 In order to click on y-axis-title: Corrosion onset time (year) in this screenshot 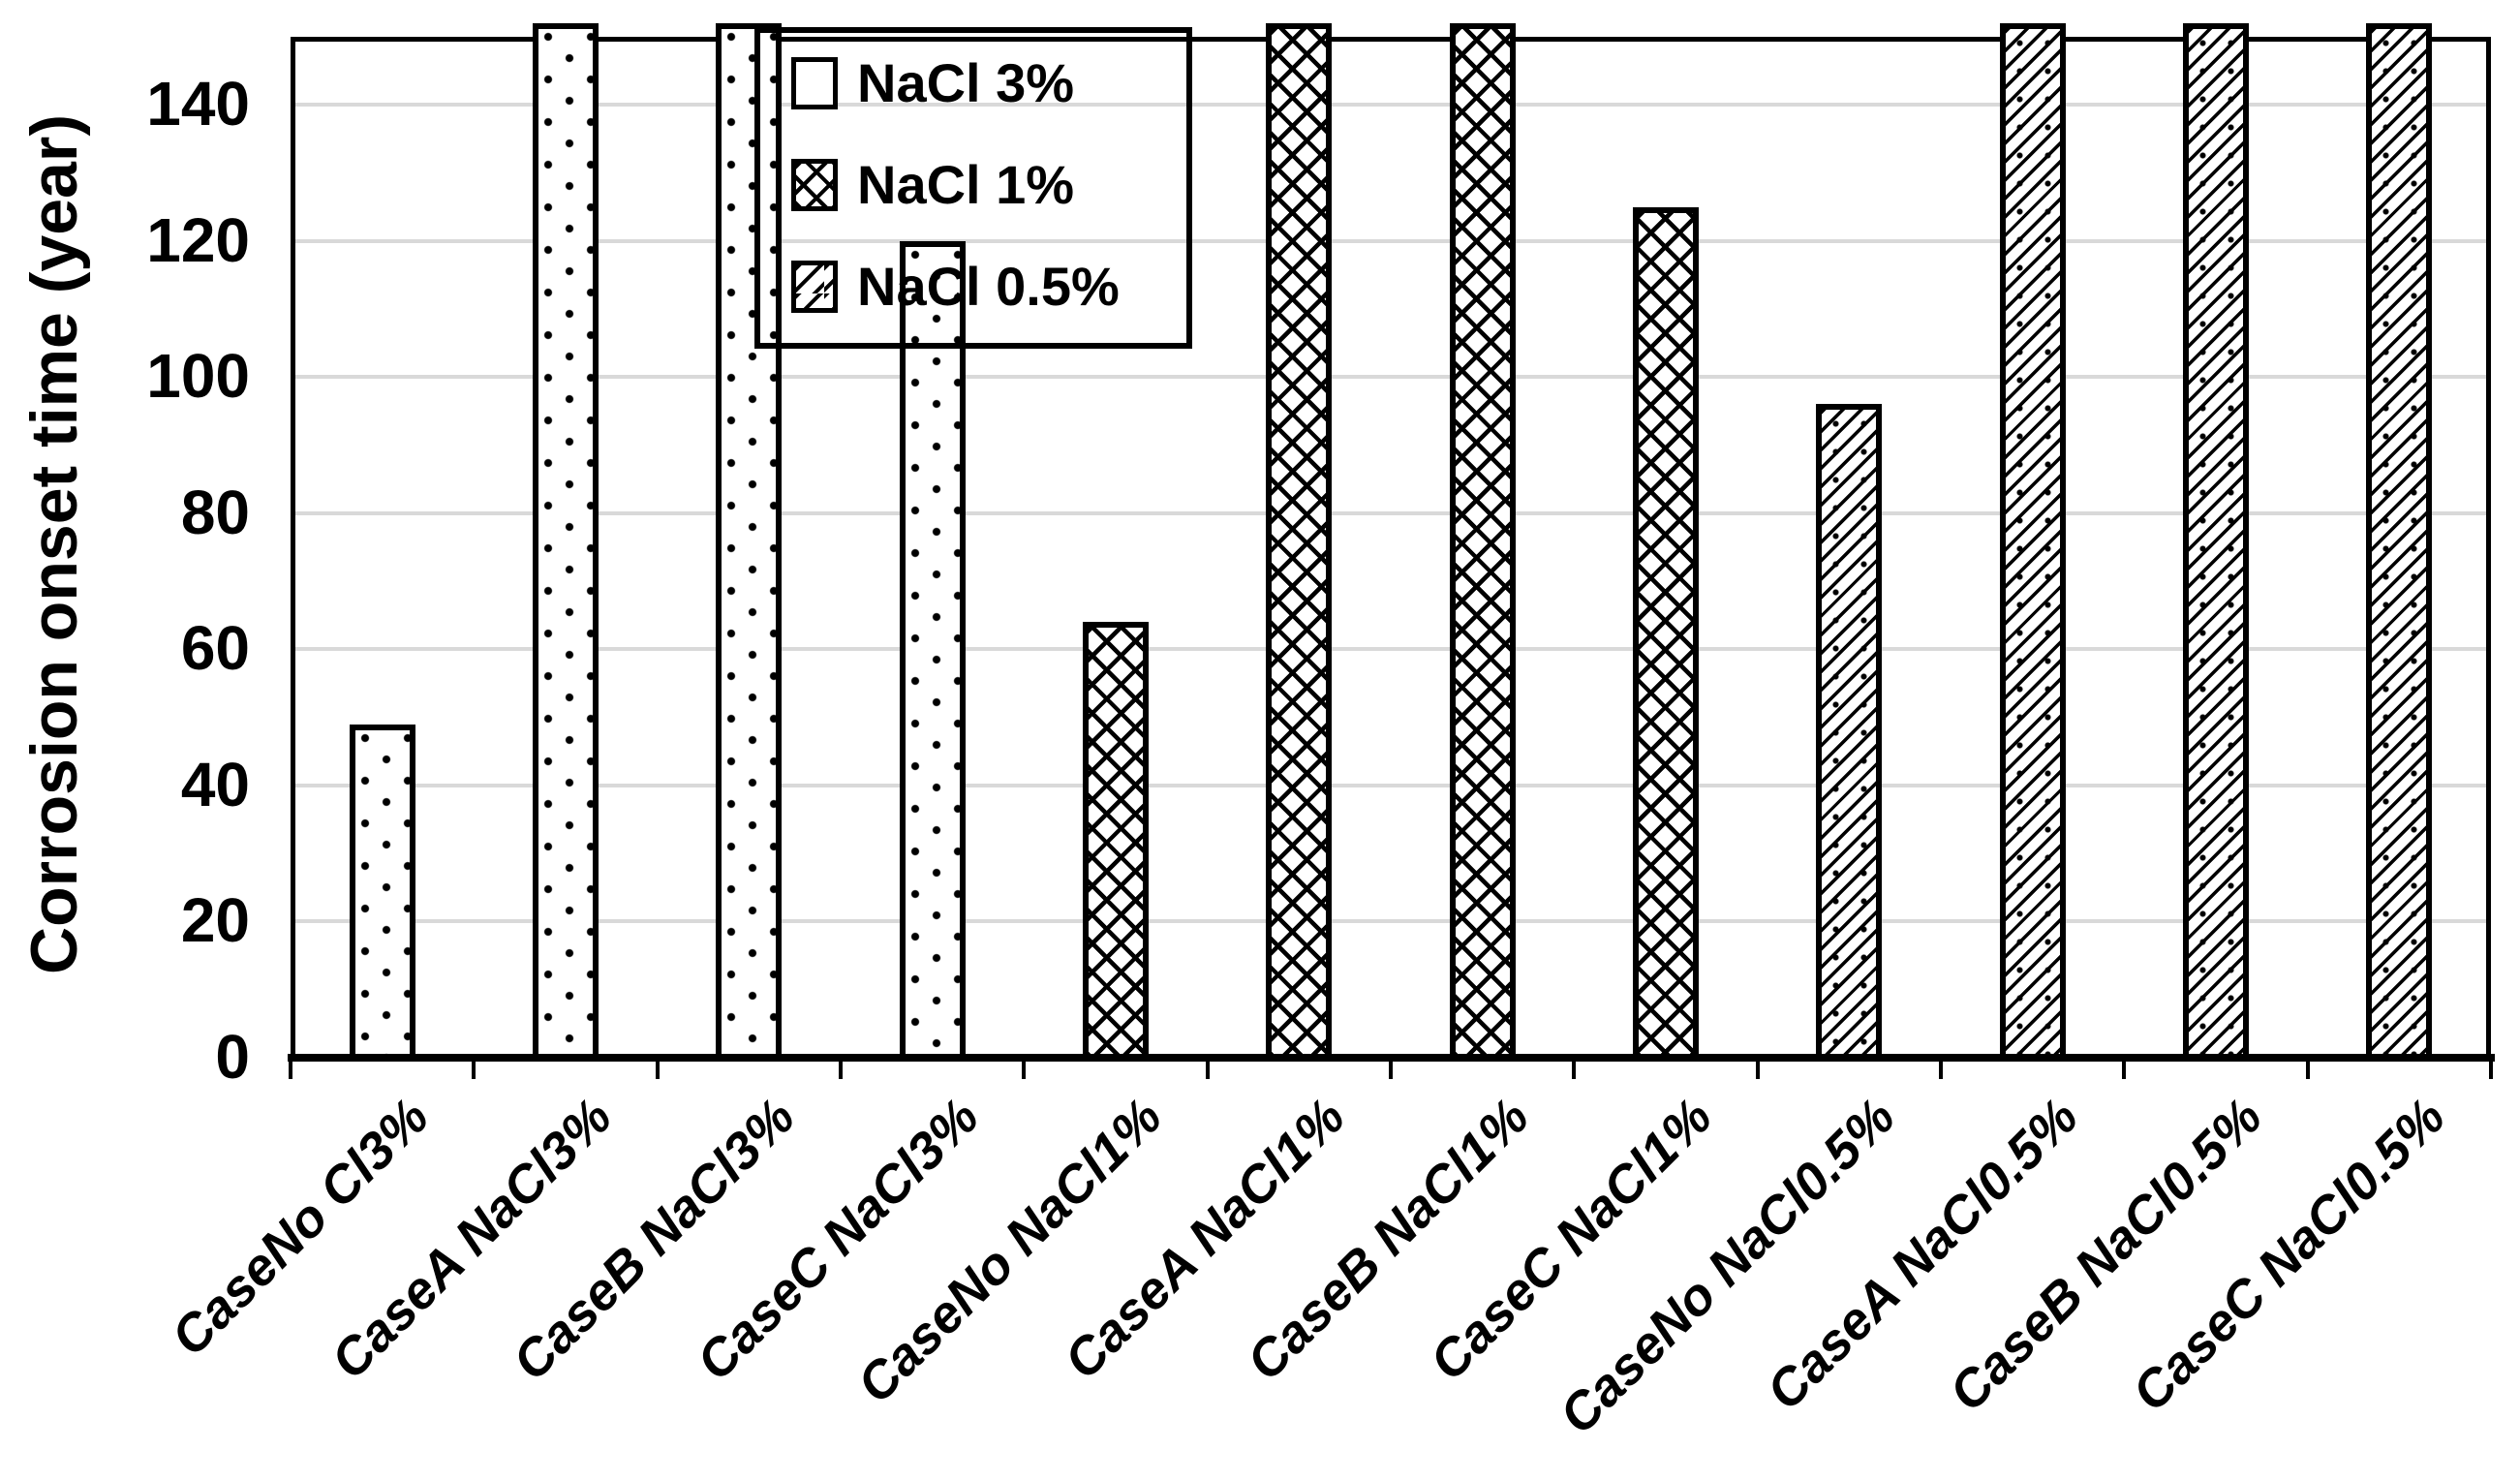, I will do `click(54, 544)`.